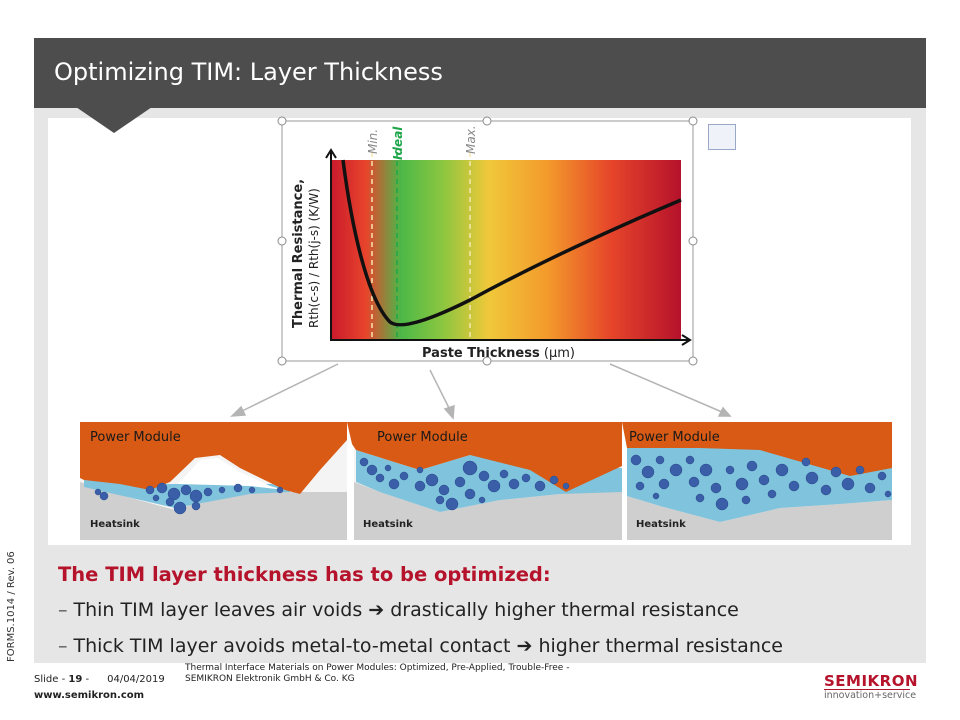  Describe the element at coordinates (440, 390) in the screenshot. I see `connector-arrow-middle` at that location.